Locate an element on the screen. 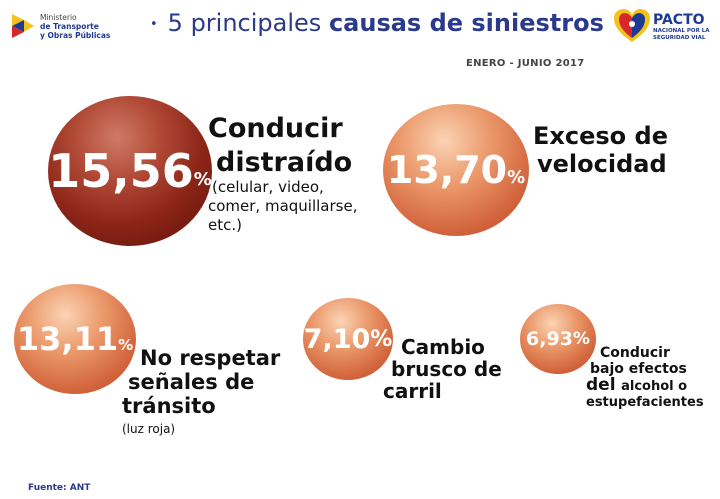  cause-2-circle: 13,70% is located at coordinates (456, 170).